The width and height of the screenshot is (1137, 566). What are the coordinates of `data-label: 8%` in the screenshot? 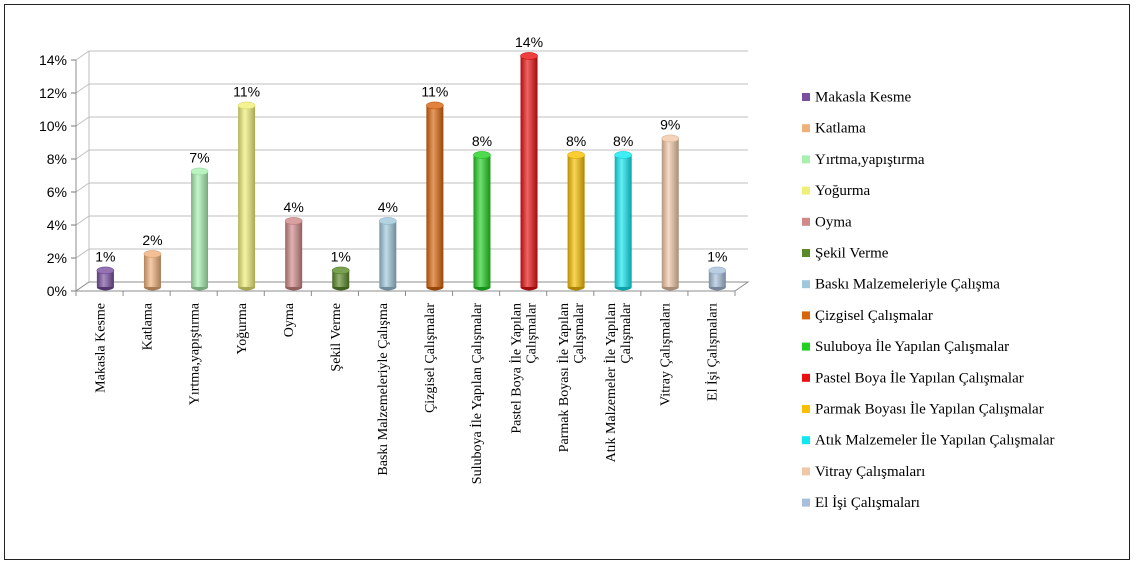 It's located at (576, 141).